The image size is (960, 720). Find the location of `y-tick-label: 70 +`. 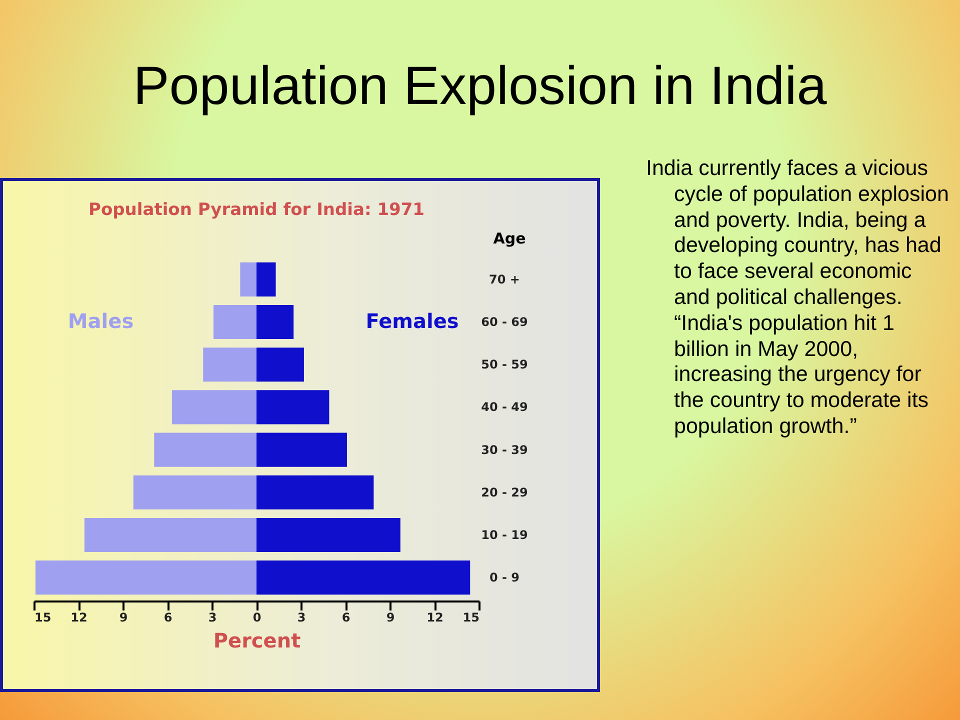

y-tick-label: 70 + is located at coordinates (504, 279).